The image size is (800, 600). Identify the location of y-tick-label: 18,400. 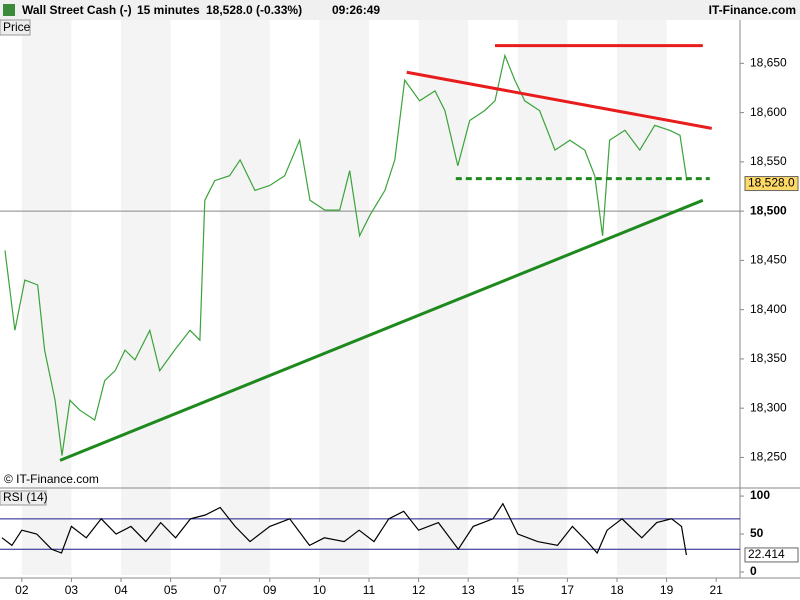
(768, 309).